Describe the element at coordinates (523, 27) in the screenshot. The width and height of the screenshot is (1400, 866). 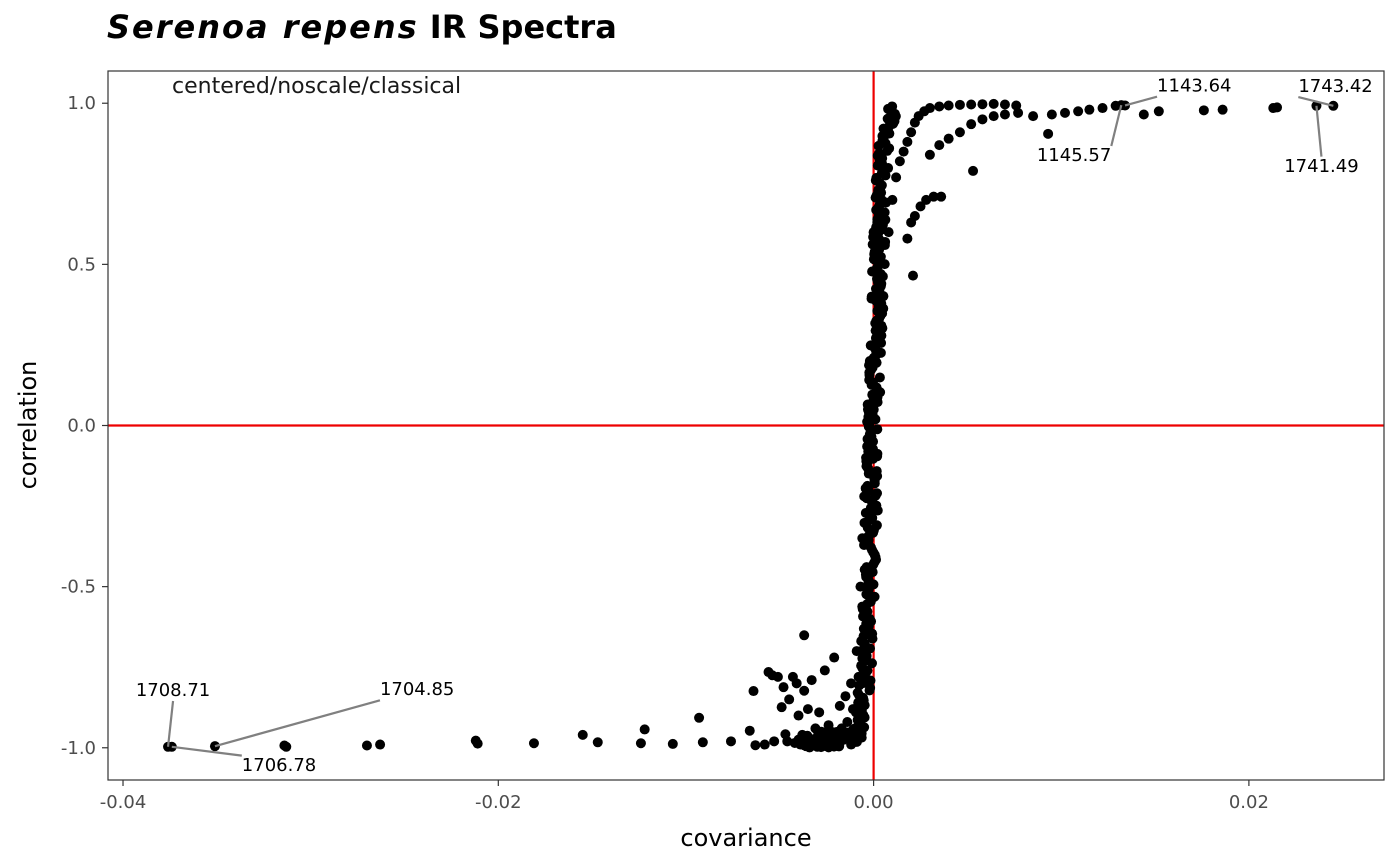
I see `chart-title-regular: IR Spectra` at that location.